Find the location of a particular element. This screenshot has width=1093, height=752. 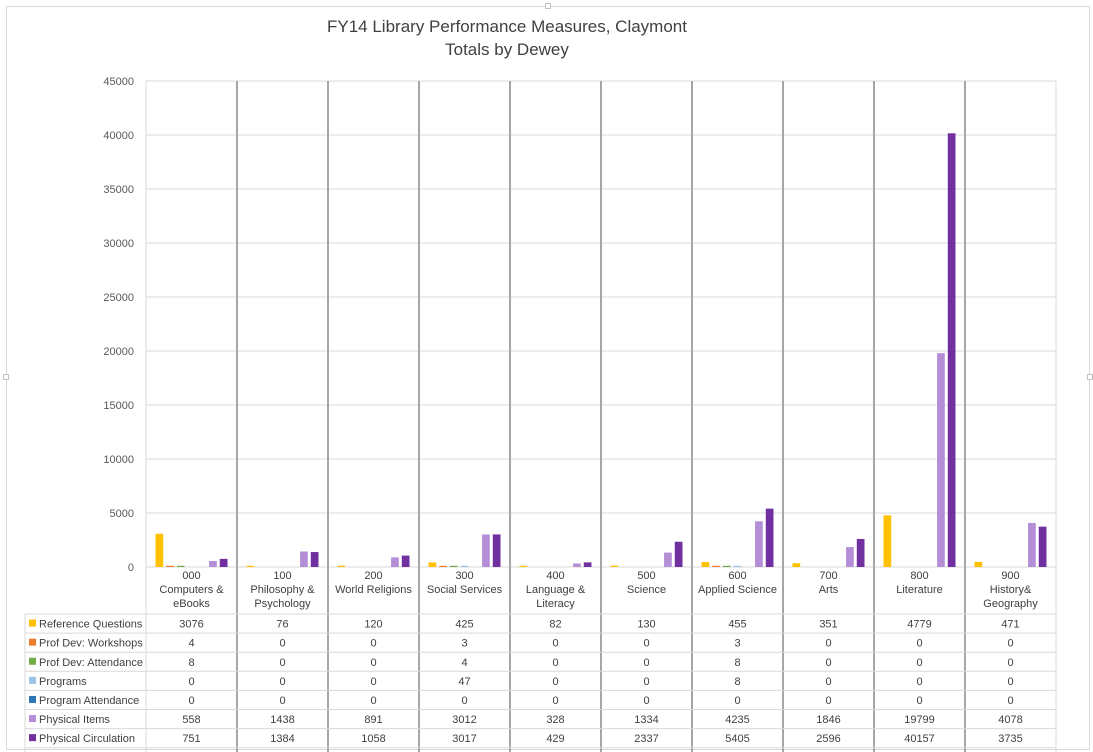

table-value: 82 is located at coordinates (555, 625).